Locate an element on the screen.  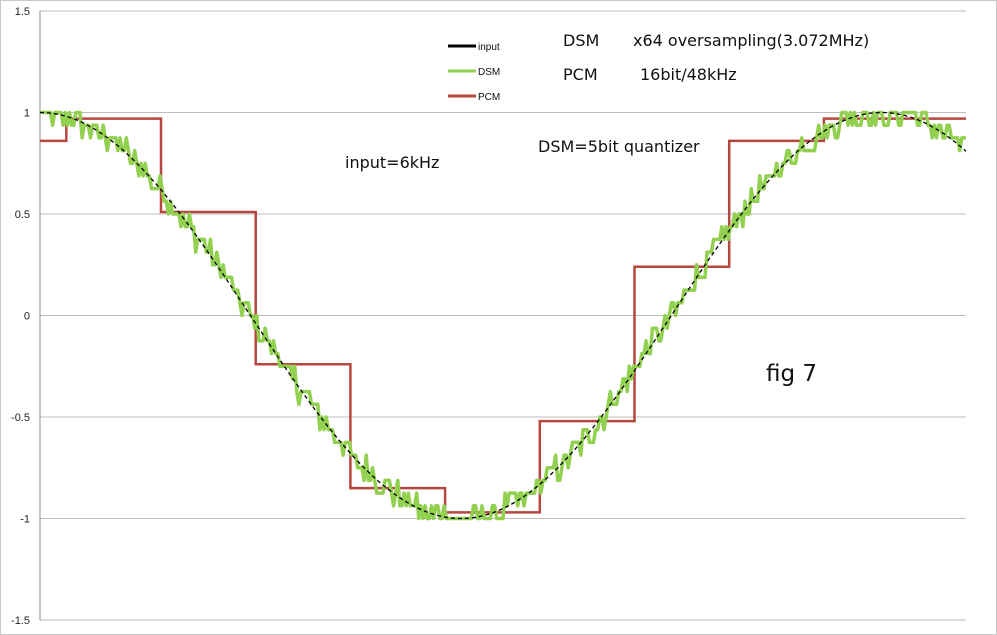
y-tick-label: -0.5 is located at coordinates (20, 418).